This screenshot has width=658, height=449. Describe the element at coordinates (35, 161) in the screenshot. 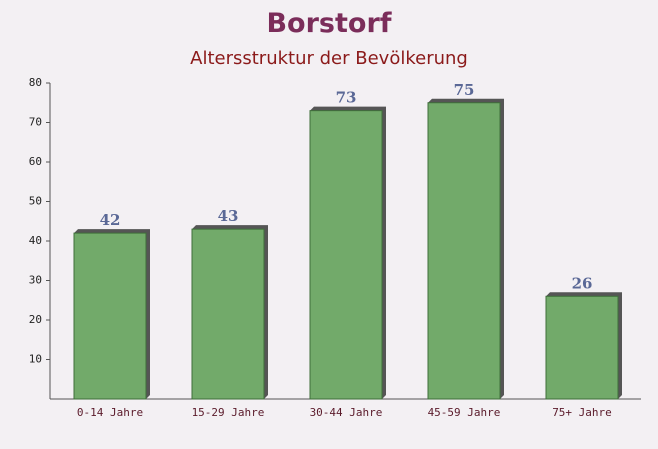

I see `y-tick-label: 60` at that location.